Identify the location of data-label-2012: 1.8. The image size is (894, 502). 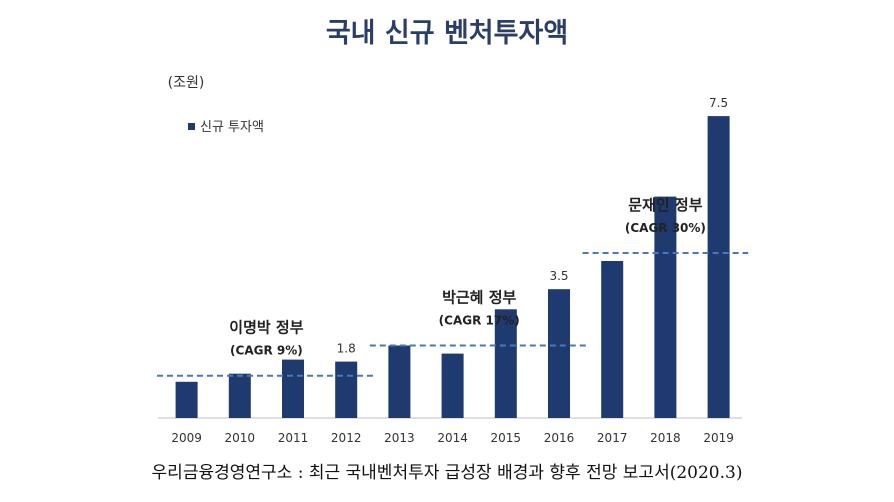
(346, 349).